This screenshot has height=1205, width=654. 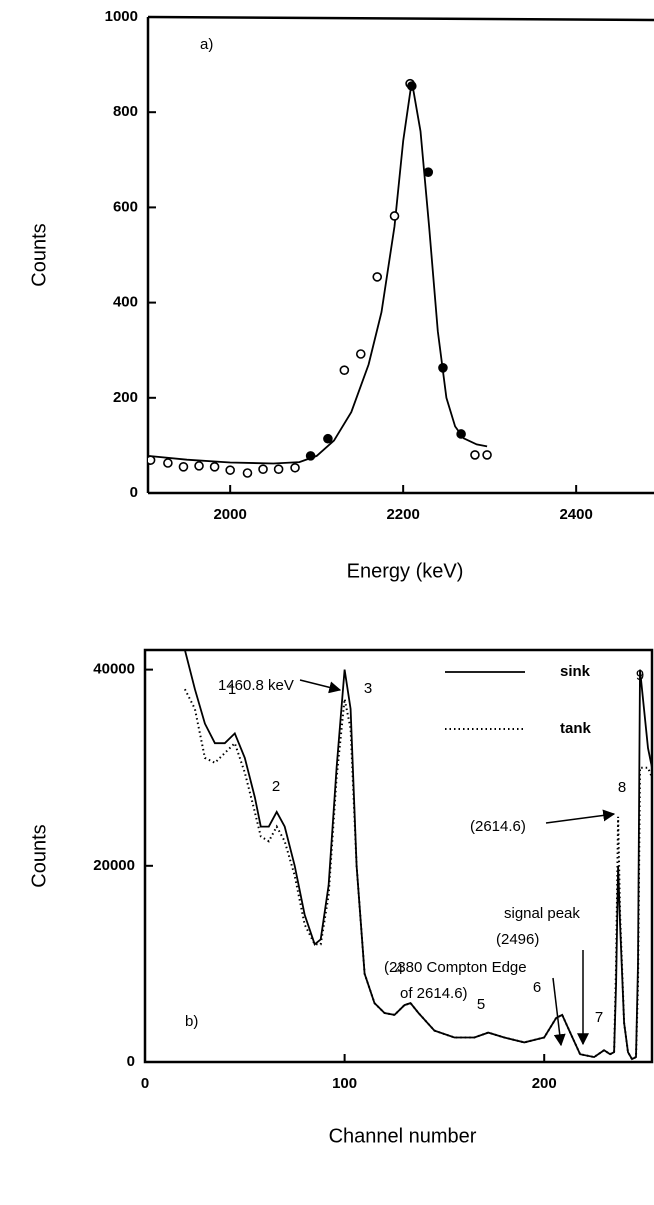 What do you see at coordinates (125, 302) in the screenshot?
I see `y-tick-label: 400` at bounding box center [125, 302].